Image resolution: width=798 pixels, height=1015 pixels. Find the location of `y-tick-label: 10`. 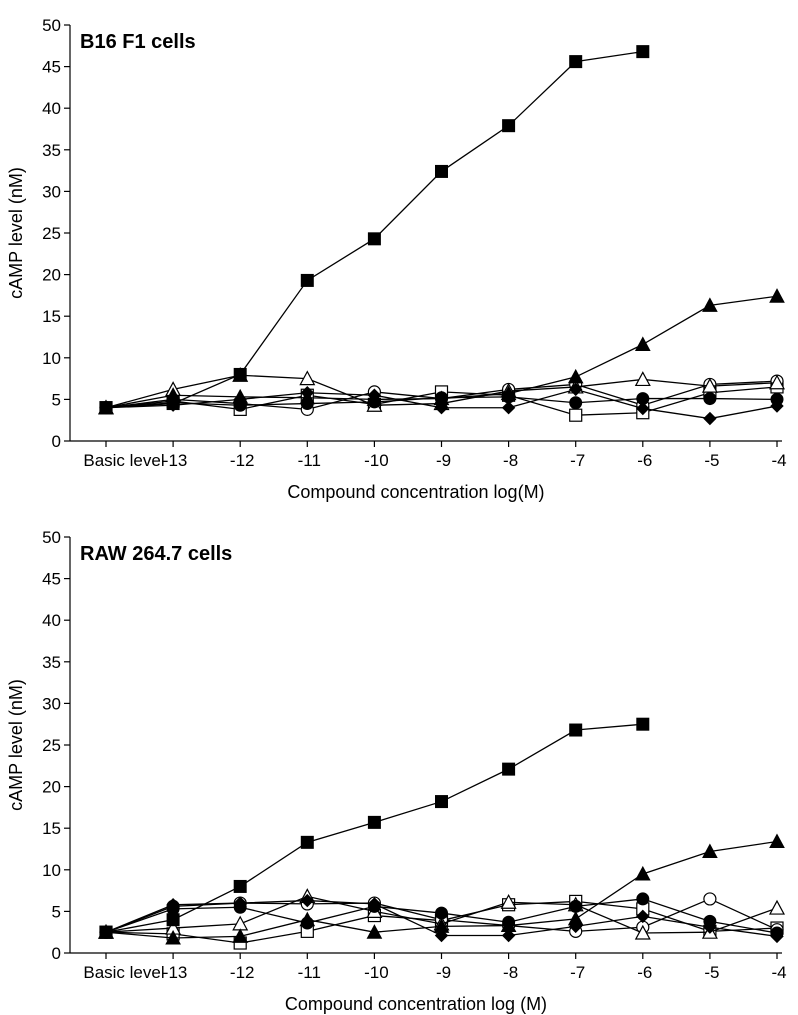

y-tick-label: 10 is located at coordinates (51, 358).